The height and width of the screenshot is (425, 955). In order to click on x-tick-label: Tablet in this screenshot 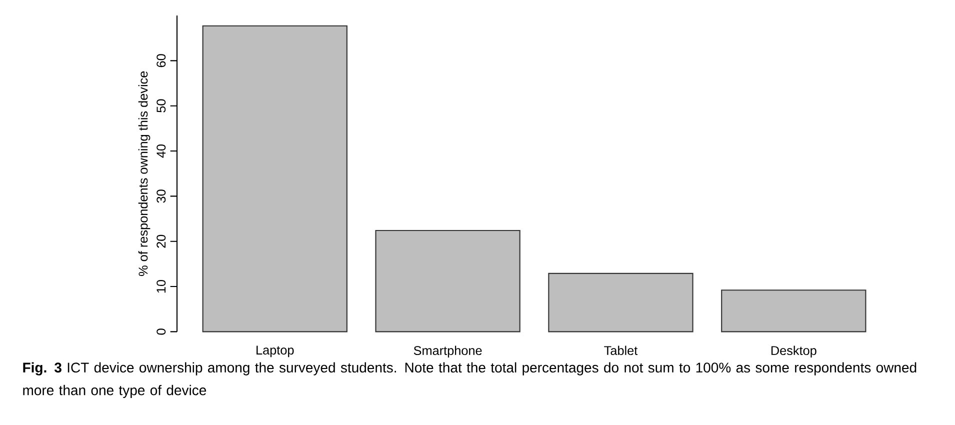, I will do `click(621, 351)`.